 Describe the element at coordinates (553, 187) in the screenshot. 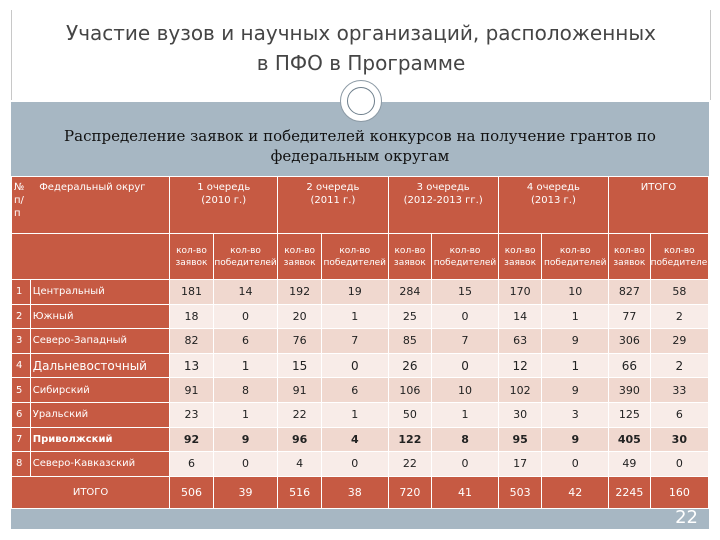

I see `round-4-title: 4 очередь` at that location.